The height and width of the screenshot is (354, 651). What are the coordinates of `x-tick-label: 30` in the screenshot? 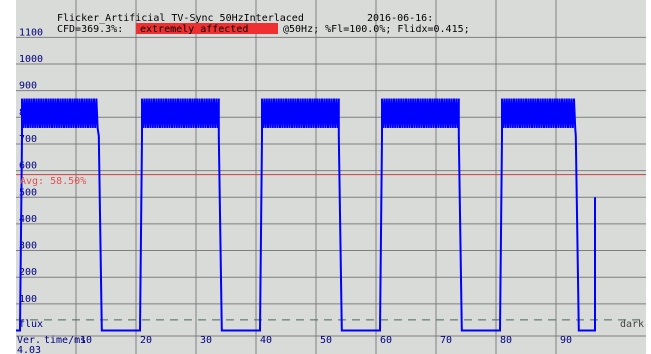 It's located at (206, 340).